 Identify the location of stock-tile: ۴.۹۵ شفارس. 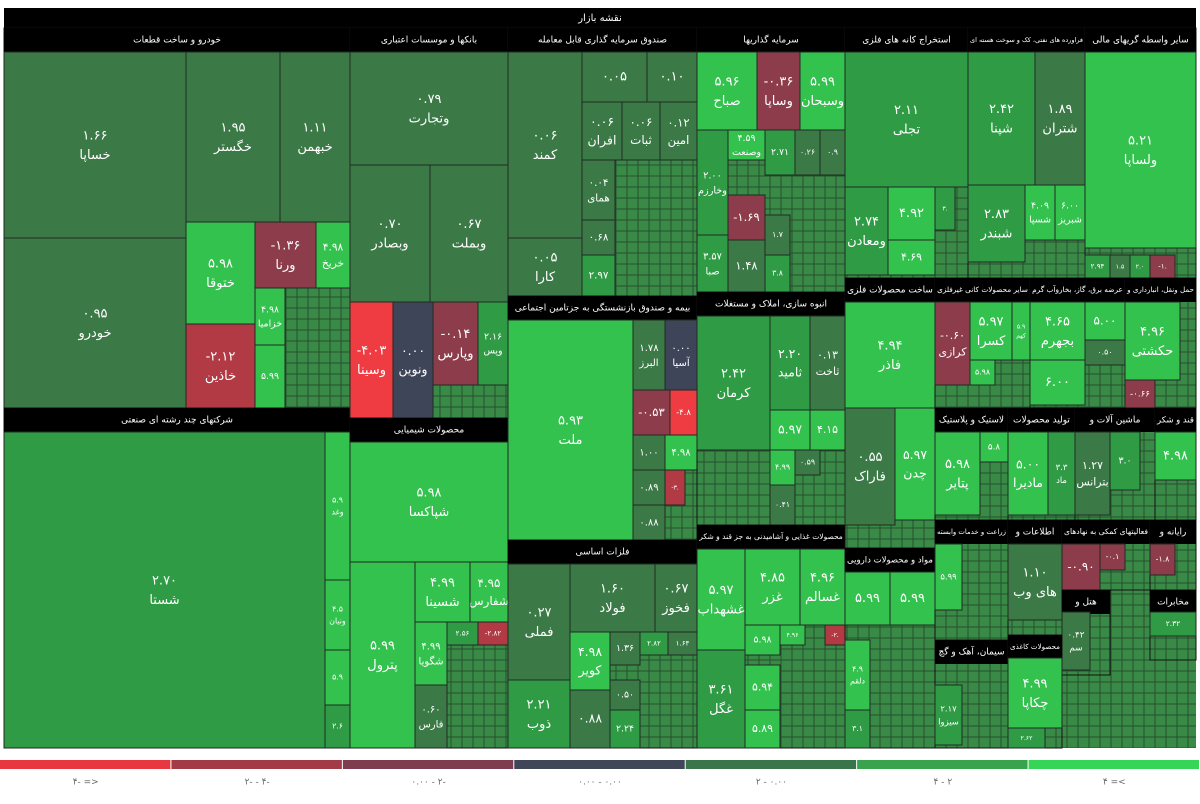
(489, 592).